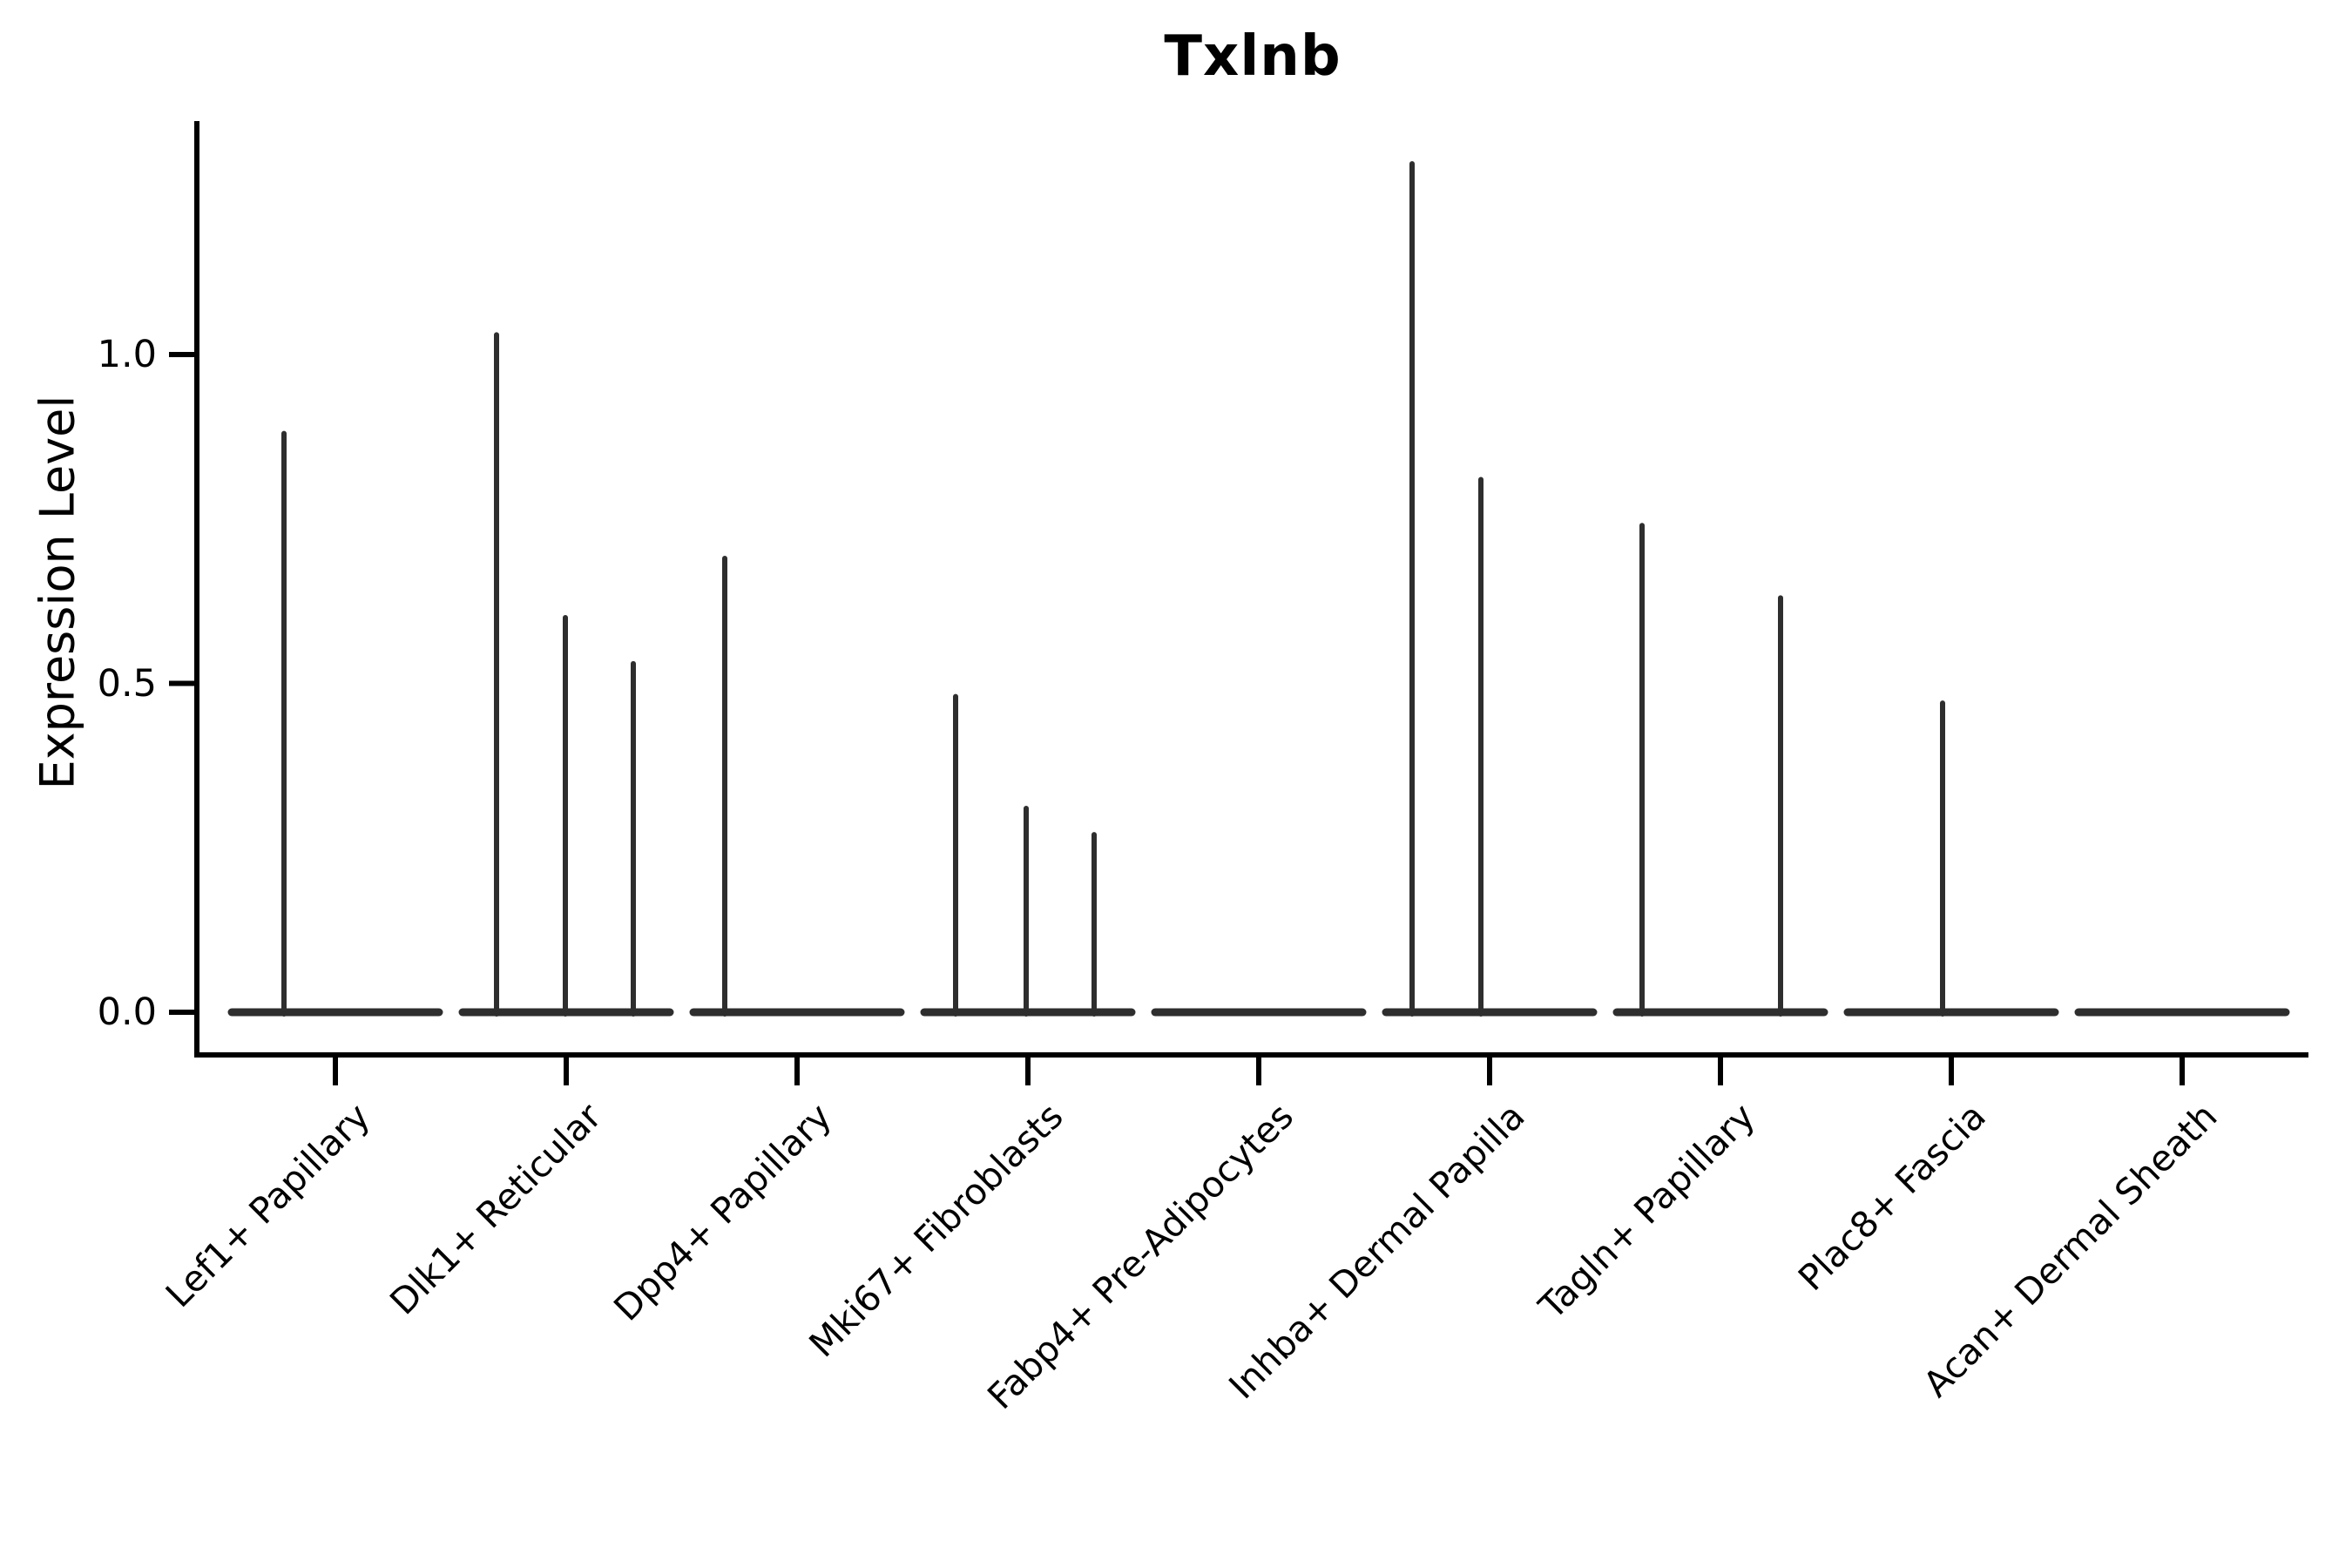 The image size is (2352, 1568). I want to click on y-tick-label-2: 1.0, so click(127, 354).